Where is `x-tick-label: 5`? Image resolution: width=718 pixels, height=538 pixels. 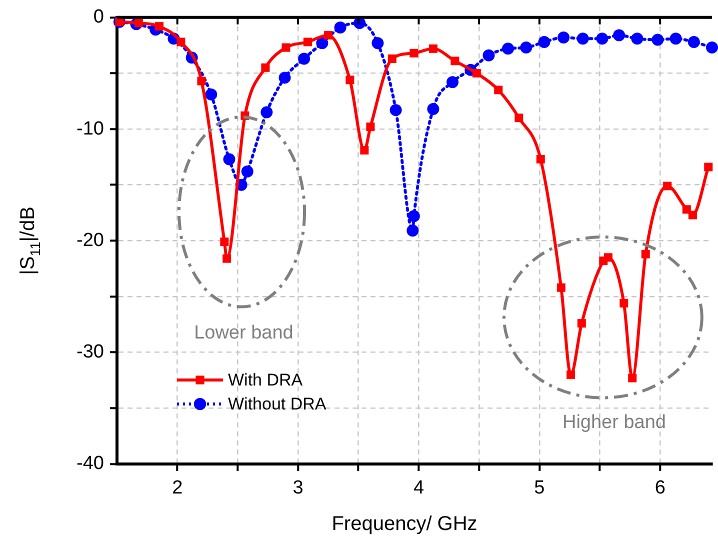 x-tick-label: 5 is located at coordinates (539, 488).